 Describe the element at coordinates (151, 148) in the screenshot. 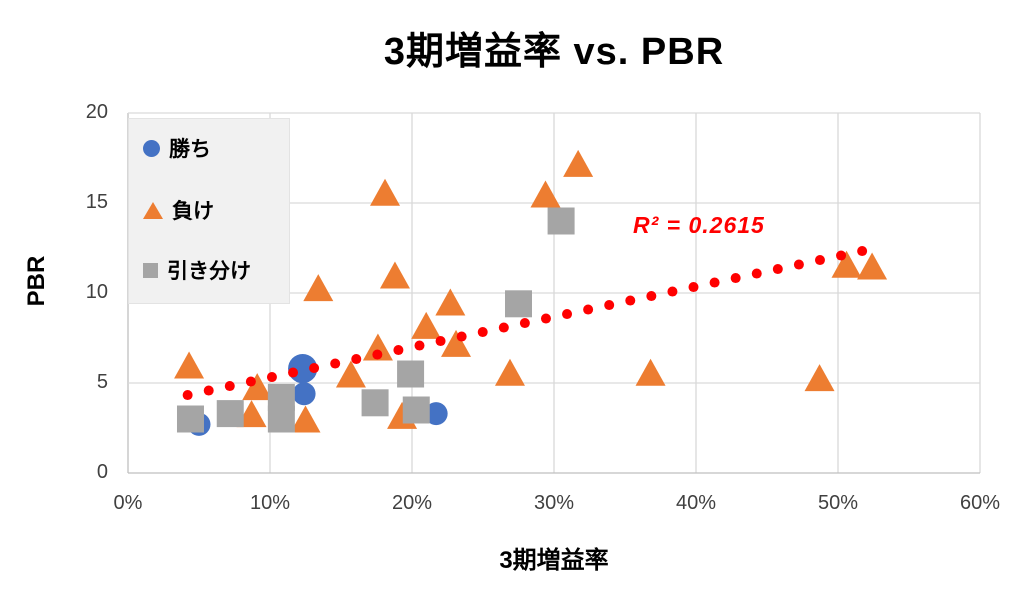

I see `win-circle-icon` at that location.